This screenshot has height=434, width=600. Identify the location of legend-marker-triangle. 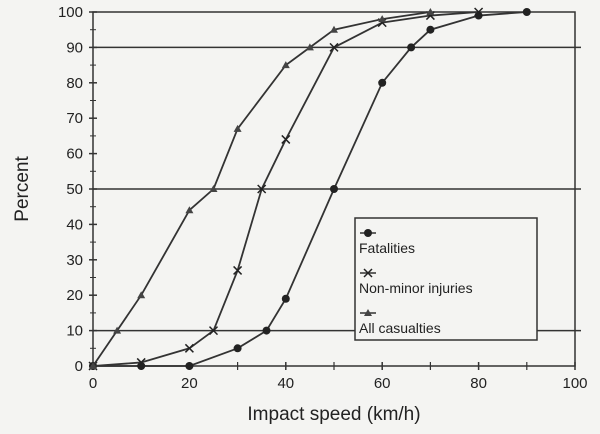
(368, 312).